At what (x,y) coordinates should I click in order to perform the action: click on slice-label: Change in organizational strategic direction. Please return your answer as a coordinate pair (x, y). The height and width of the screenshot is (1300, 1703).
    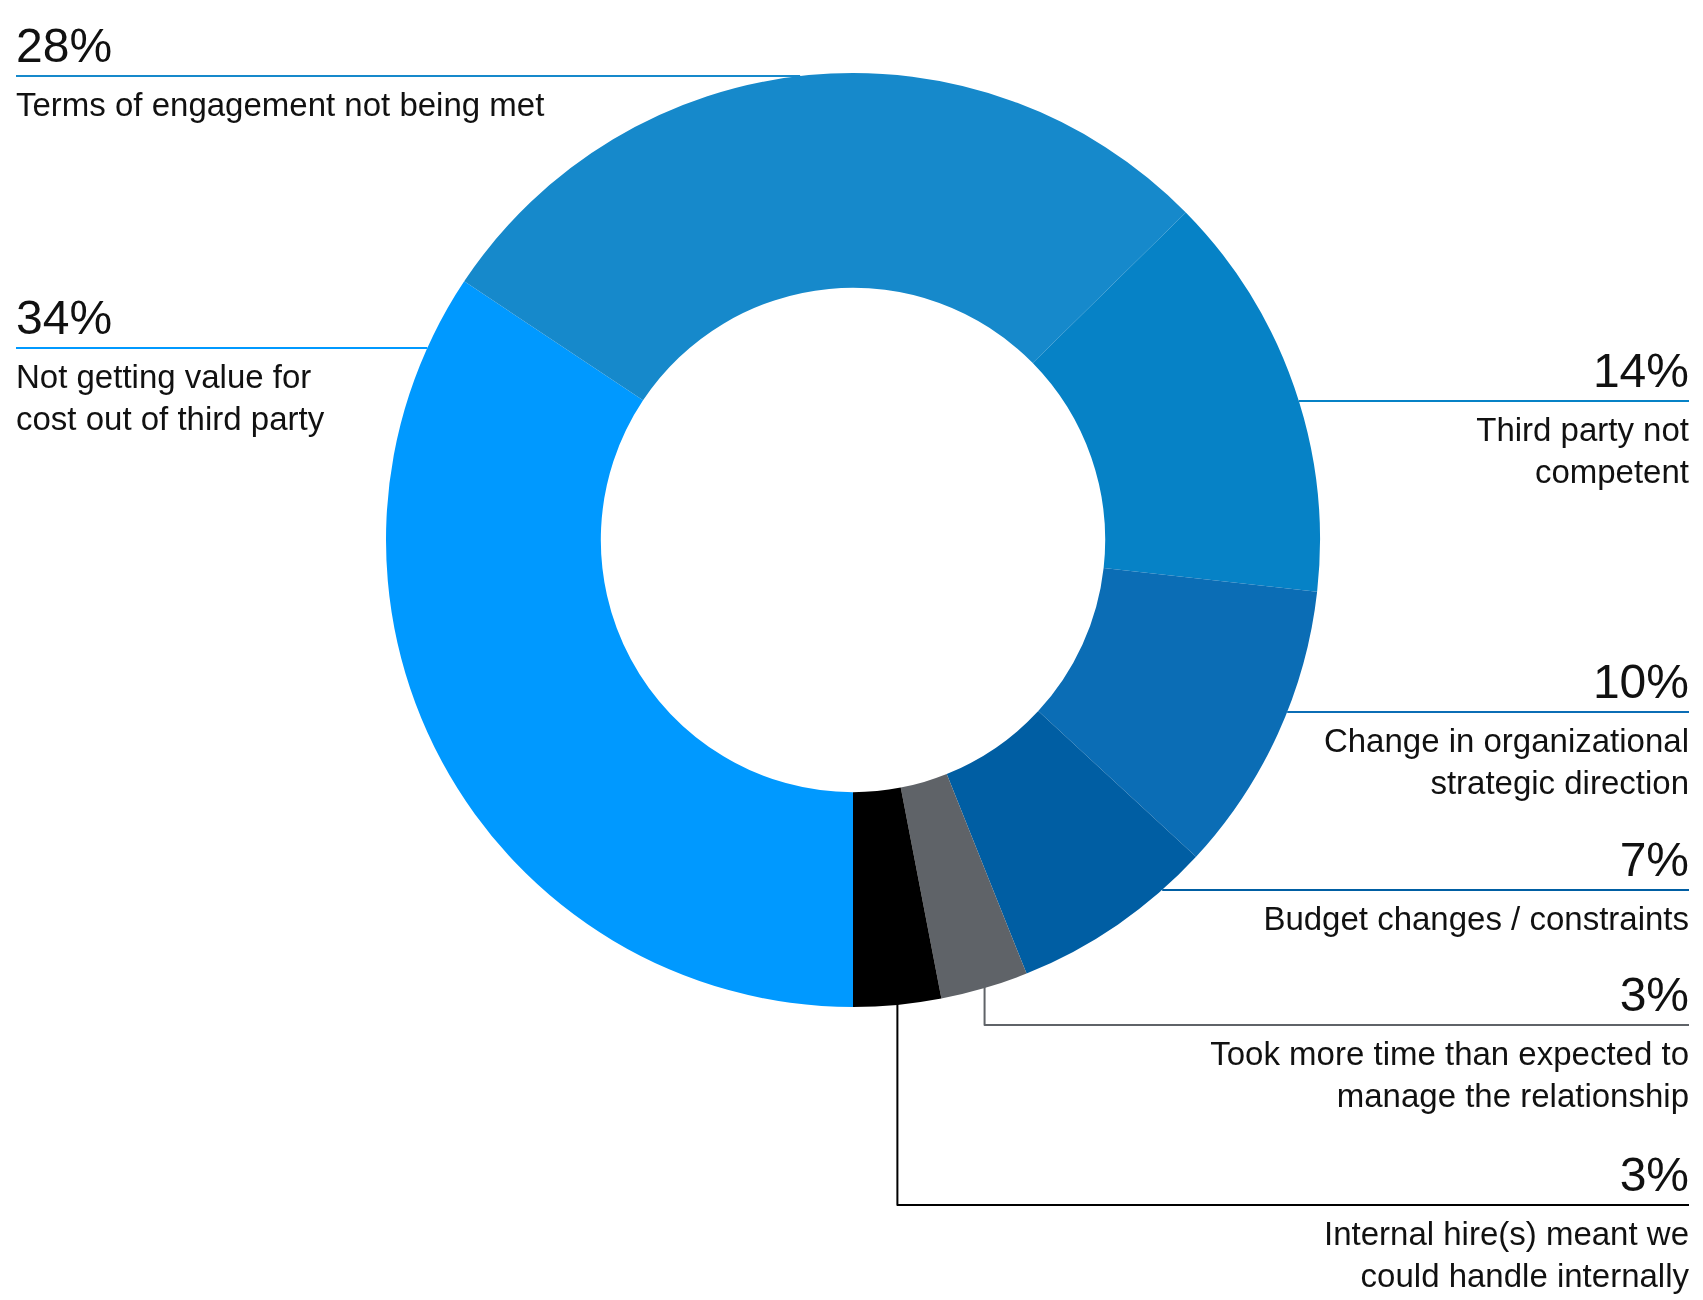
    Looking at the image, I should click on (1506, 762).